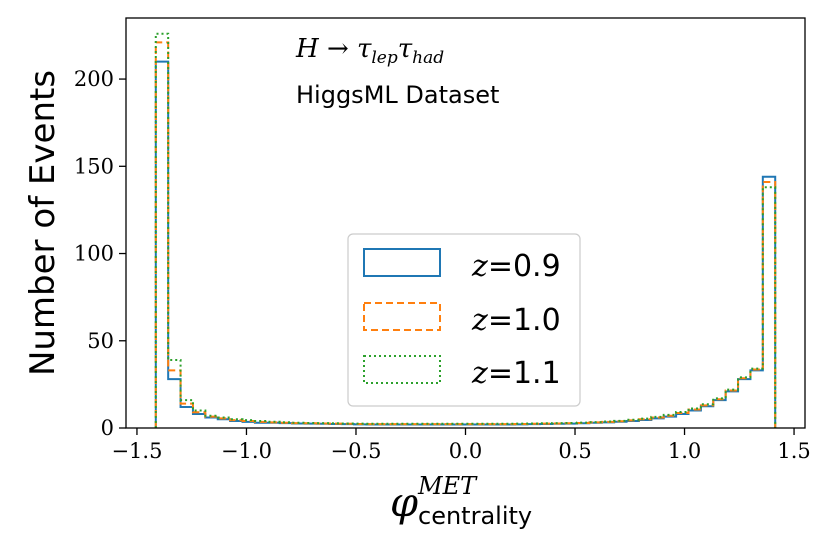 This screenshot has height=554, width=830. I want to click on legend-label-z11-var: z, so click(479, 373).